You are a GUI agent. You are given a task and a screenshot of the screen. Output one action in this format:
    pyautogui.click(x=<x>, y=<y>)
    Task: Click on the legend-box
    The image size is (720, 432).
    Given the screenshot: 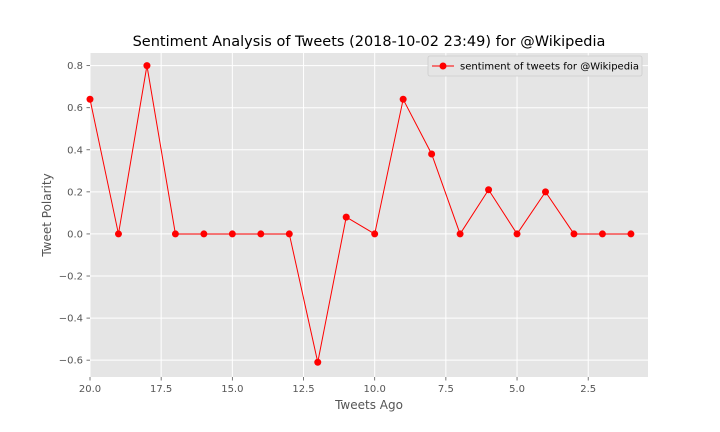 What is the action you would take?
    pyautogui.click(x=535, y=66)
    